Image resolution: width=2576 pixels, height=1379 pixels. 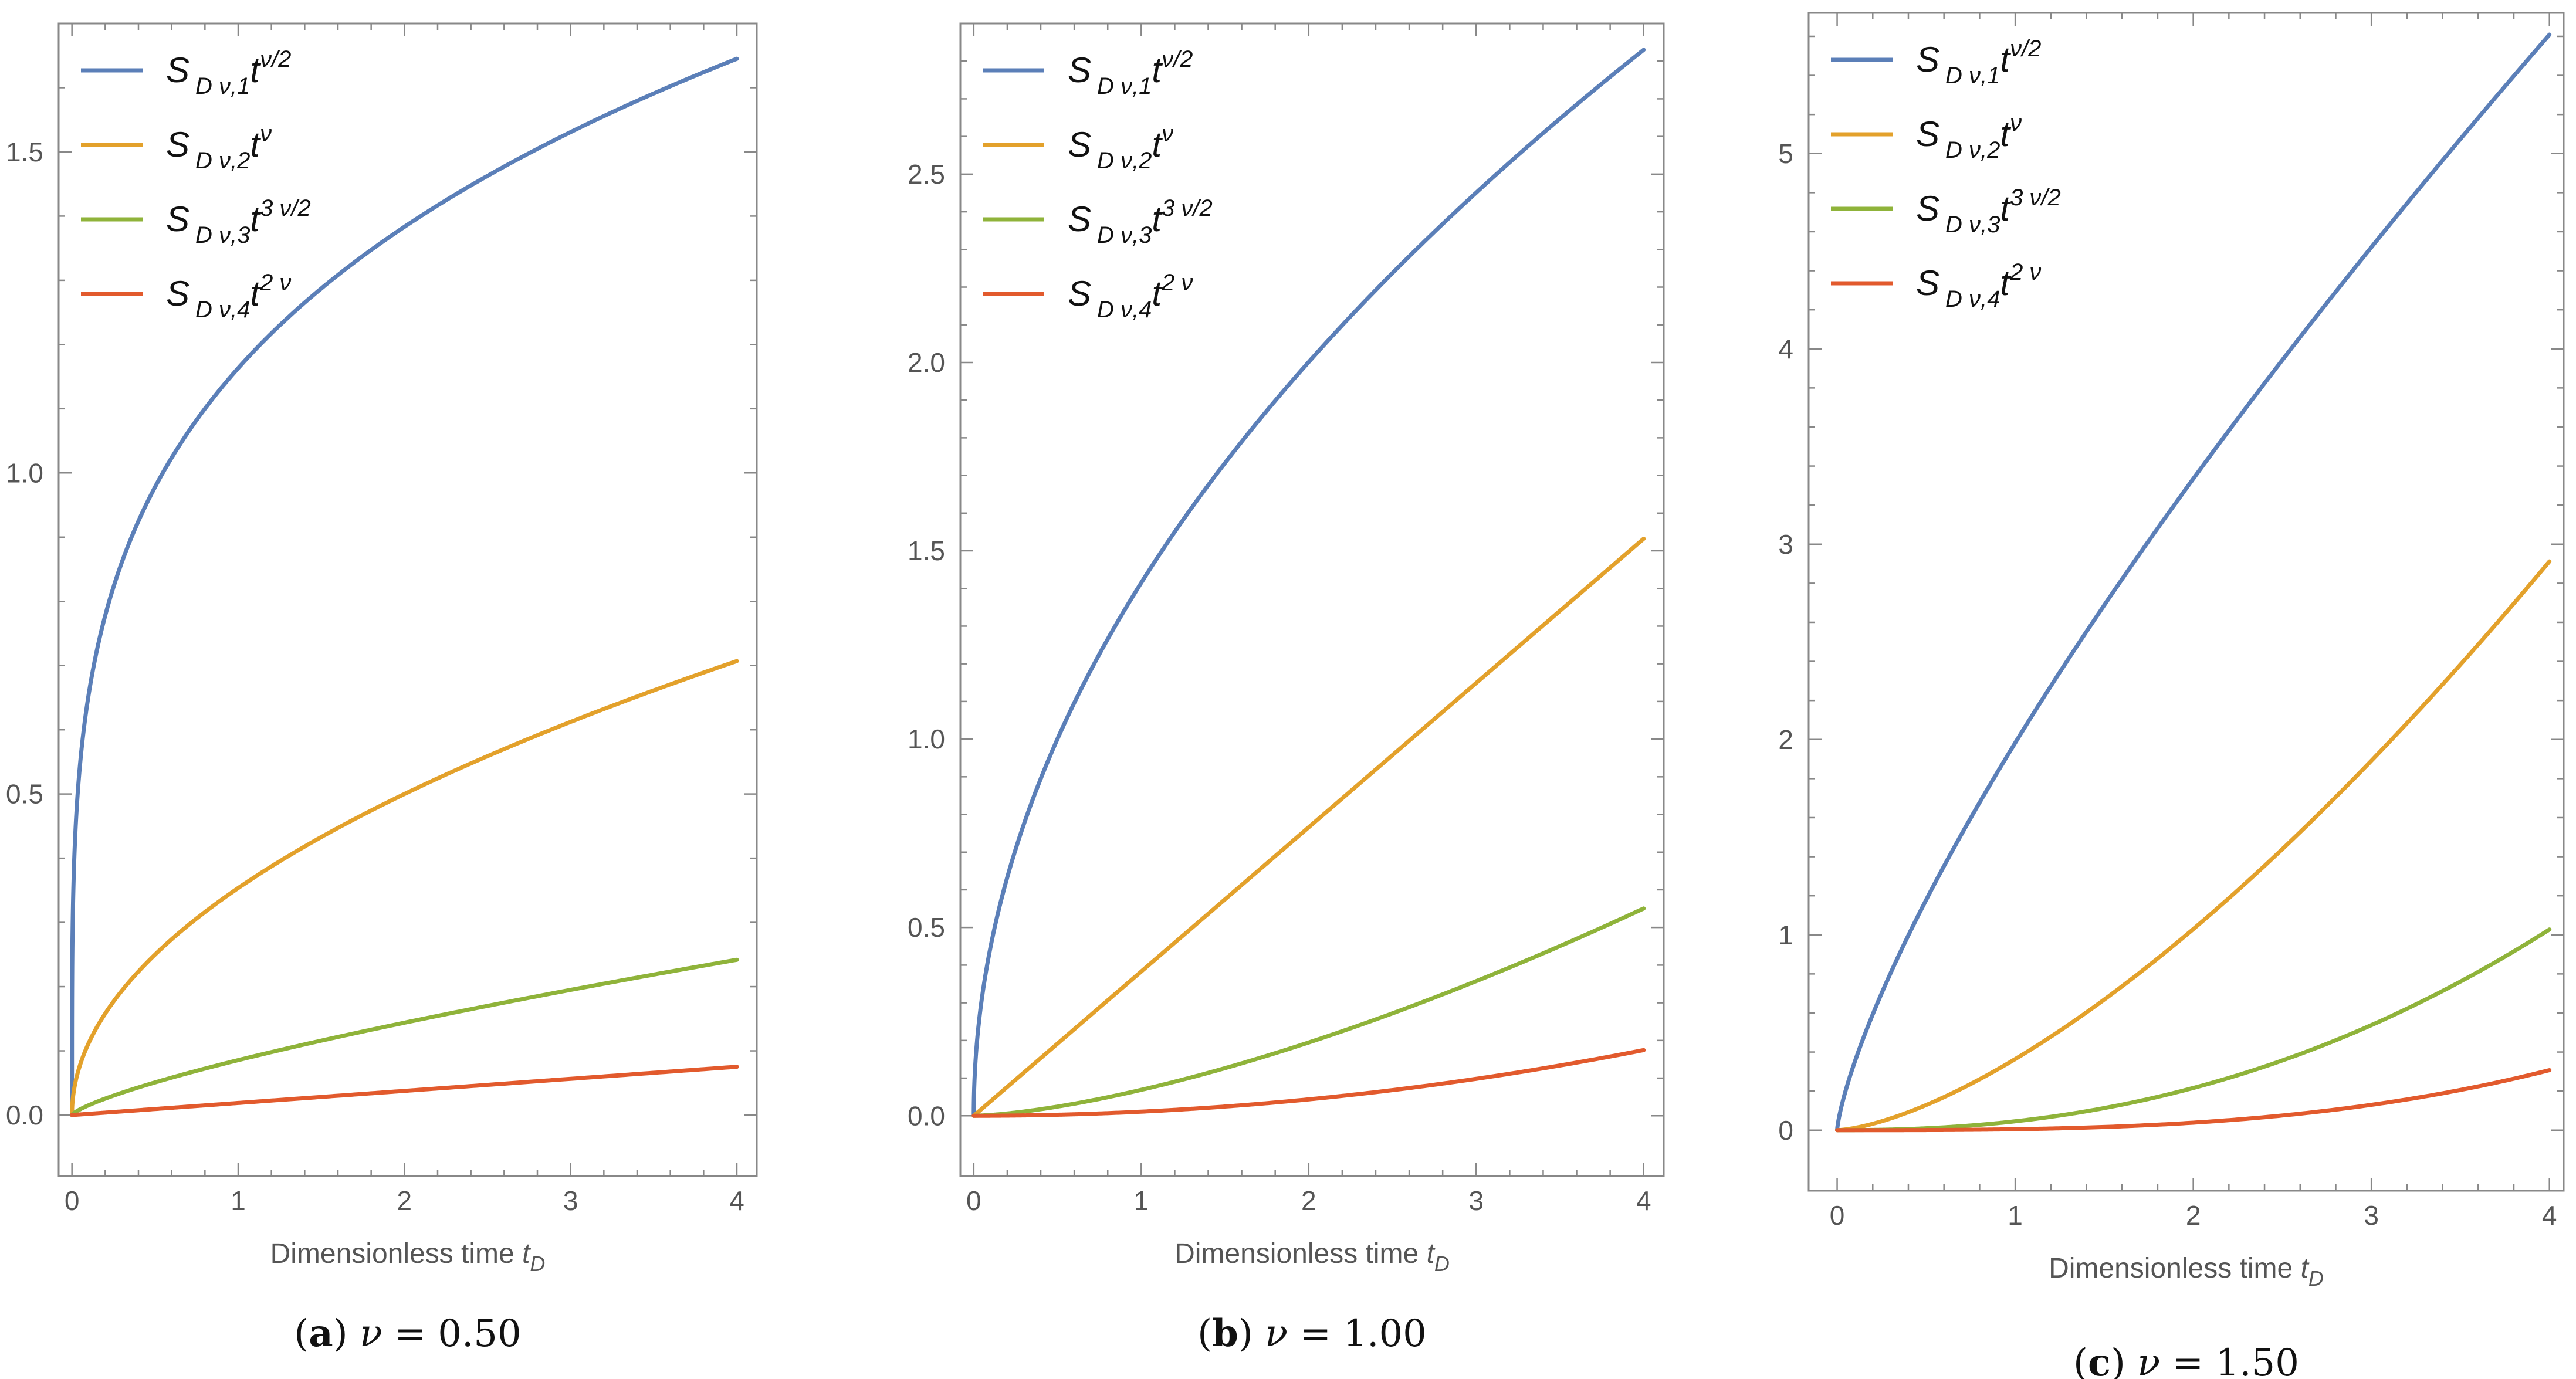 I want to click on series-line-3-a, so click(x=404, y=1037).